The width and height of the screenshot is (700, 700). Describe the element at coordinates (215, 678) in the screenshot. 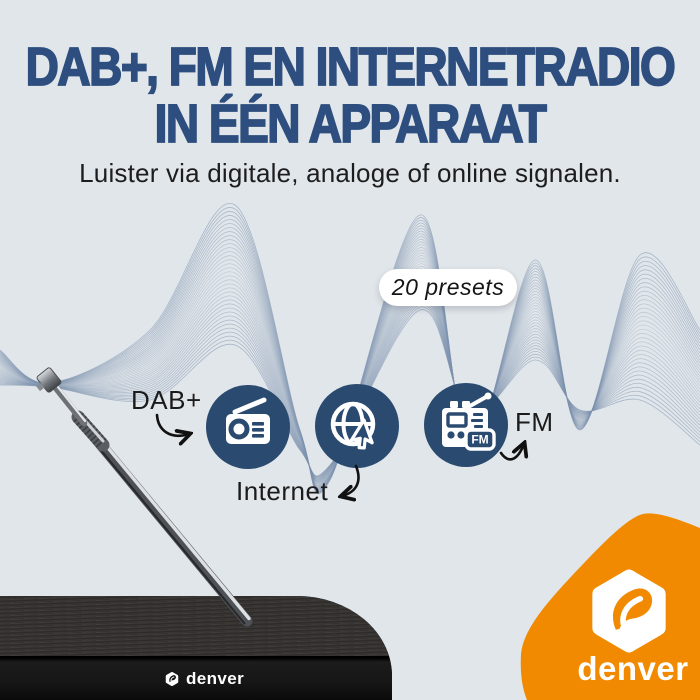

I see `device-brand-label: denver` at that location.